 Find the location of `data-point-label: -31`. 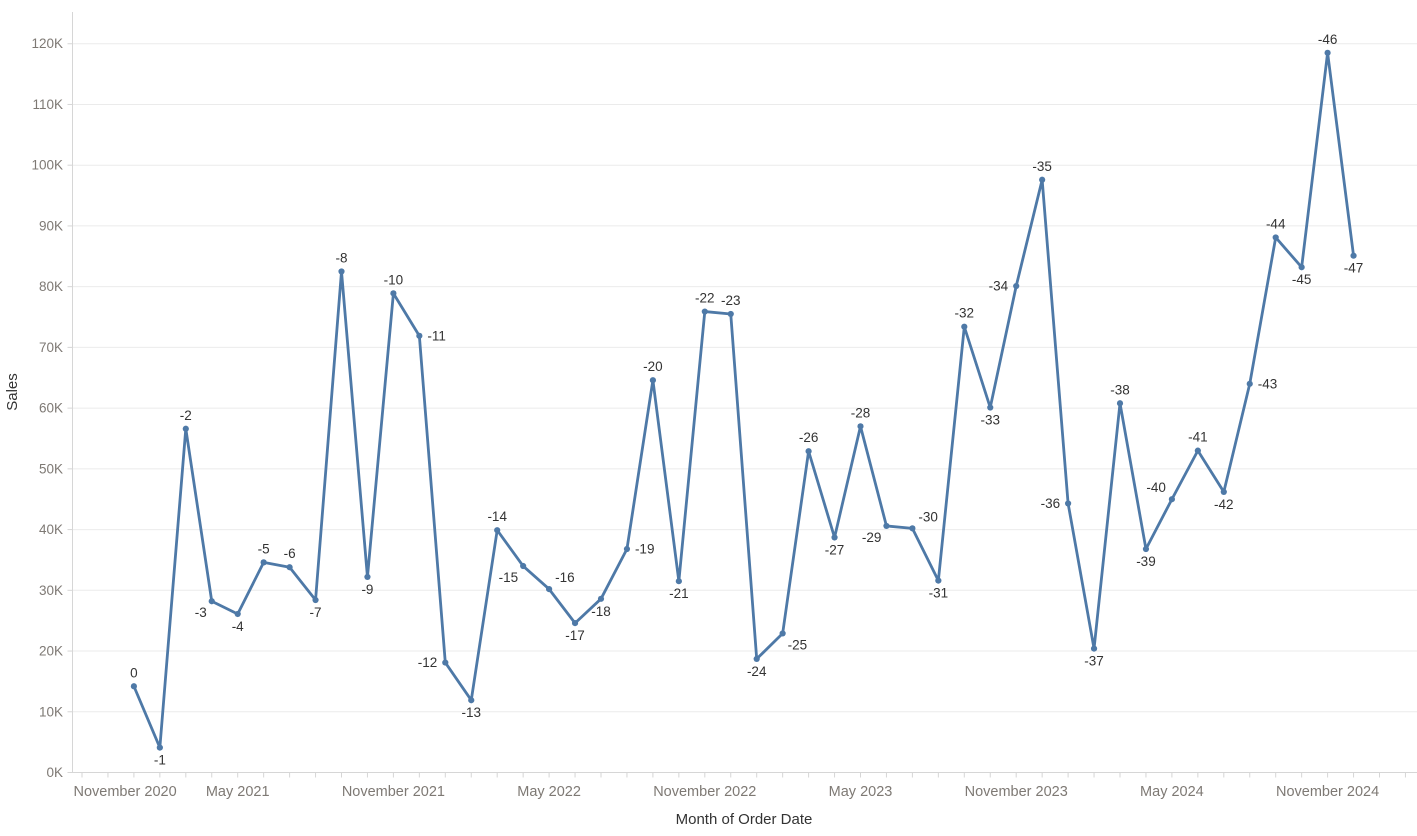

data-point-label: -31 is located at coordinates (939, 593).